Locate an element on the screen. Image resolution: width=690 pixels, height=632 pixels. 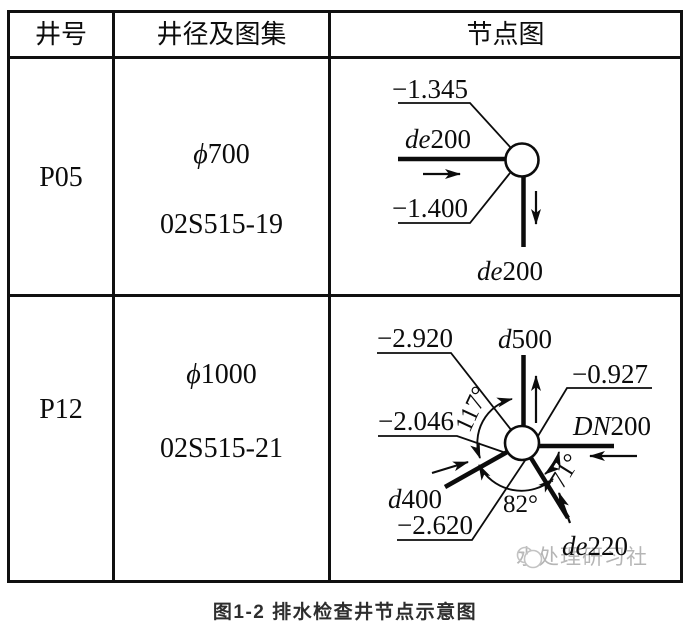
p12-elev-top-right-label: −0.927 is located at coordinates (610, 374).